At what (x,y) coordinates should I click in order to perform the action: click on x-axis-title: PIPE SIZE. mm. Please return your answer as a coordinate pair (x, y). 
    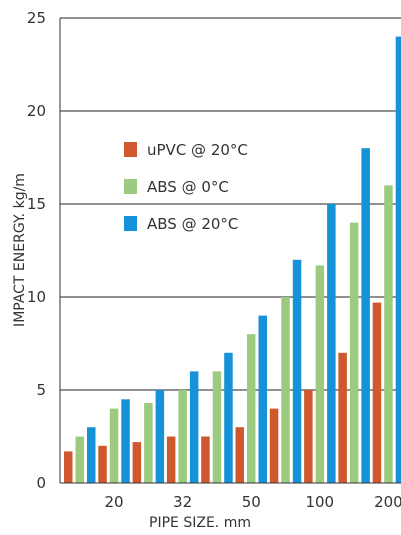
    Looking at the image, I should click on (200, 523).